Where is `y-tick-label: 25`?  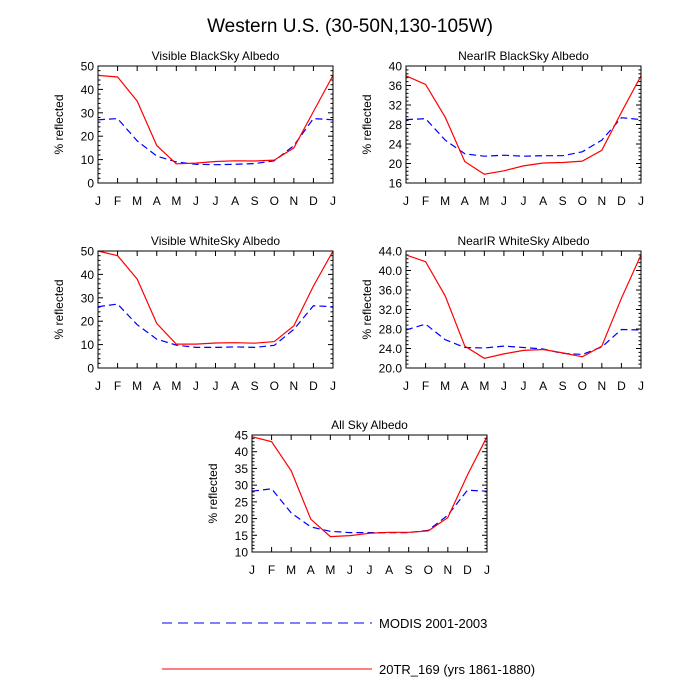
y-tick-label: 25 is located at coordinates (242, 502).